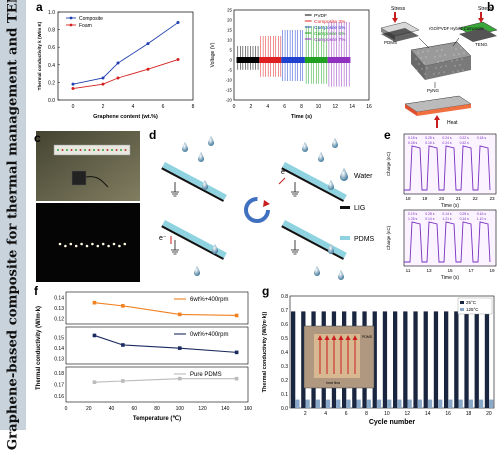  What do you see at coordinates (85, 26) in the screenshot?
I see `legend-label: Foam` at bounding box center [85, 26].